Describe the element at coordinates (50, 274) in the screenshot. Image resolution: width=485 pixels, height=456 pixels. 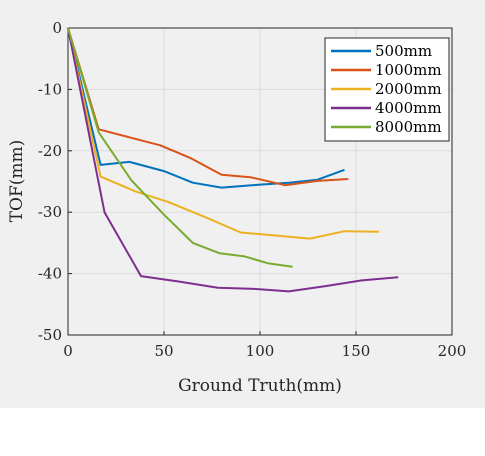
I see `y-tick-label: -40` at that location.